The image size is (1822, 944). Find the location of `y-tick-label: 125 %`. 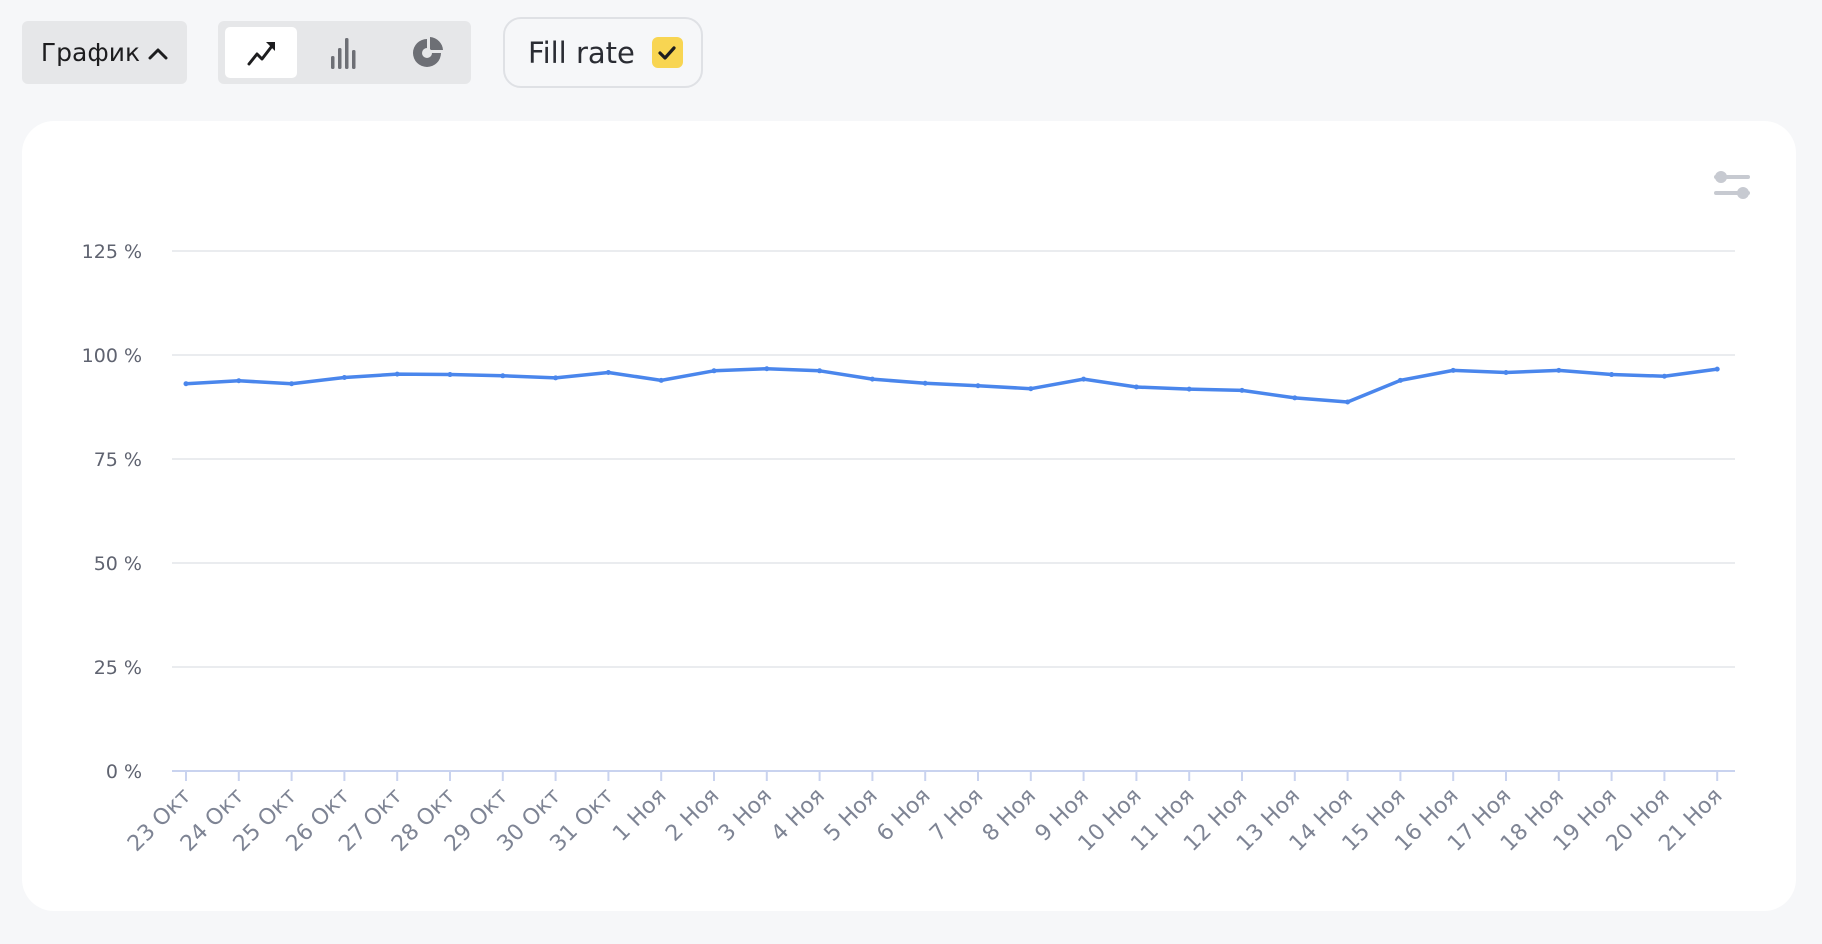

y-tick-label: 125 % is located at coordinates (112, 252).